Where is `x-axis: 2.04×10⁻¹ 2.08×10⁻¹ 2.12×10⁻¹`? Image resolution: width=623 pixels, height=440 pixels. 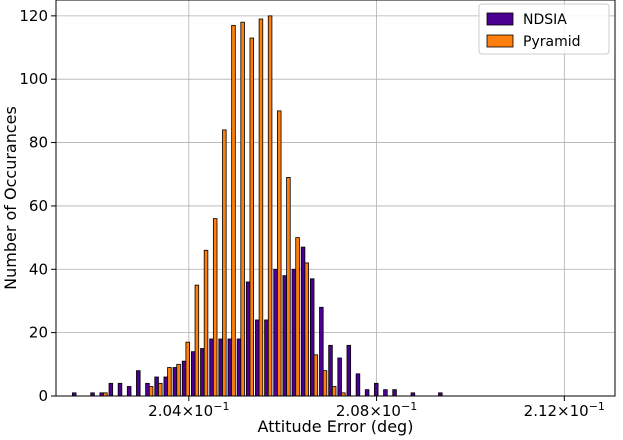
x-axis: 2.04×10⁻¹ 2.08×10⁻¹ 2.12×10⁻¹ is located at coordinates (376, 408).